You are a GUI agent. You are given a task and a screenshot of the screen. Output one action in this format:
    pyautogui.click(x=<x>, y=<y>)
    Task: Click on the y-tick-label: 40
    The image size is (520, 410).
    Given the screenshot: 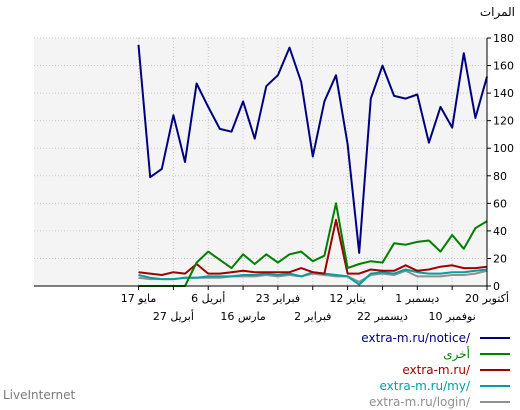 What is the action you would take?
    pyautogui.click(x=500, y=231)
    